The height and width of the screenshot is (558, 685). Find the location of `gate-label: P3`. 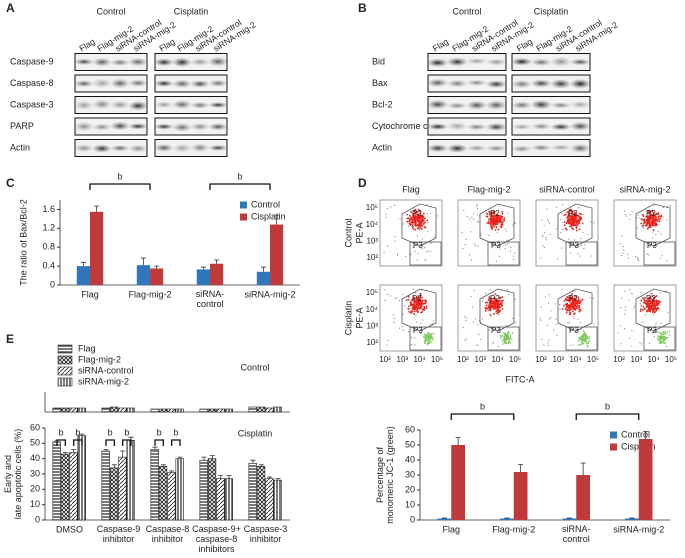

gate-label: P3 is located at coordinates (574, 330).